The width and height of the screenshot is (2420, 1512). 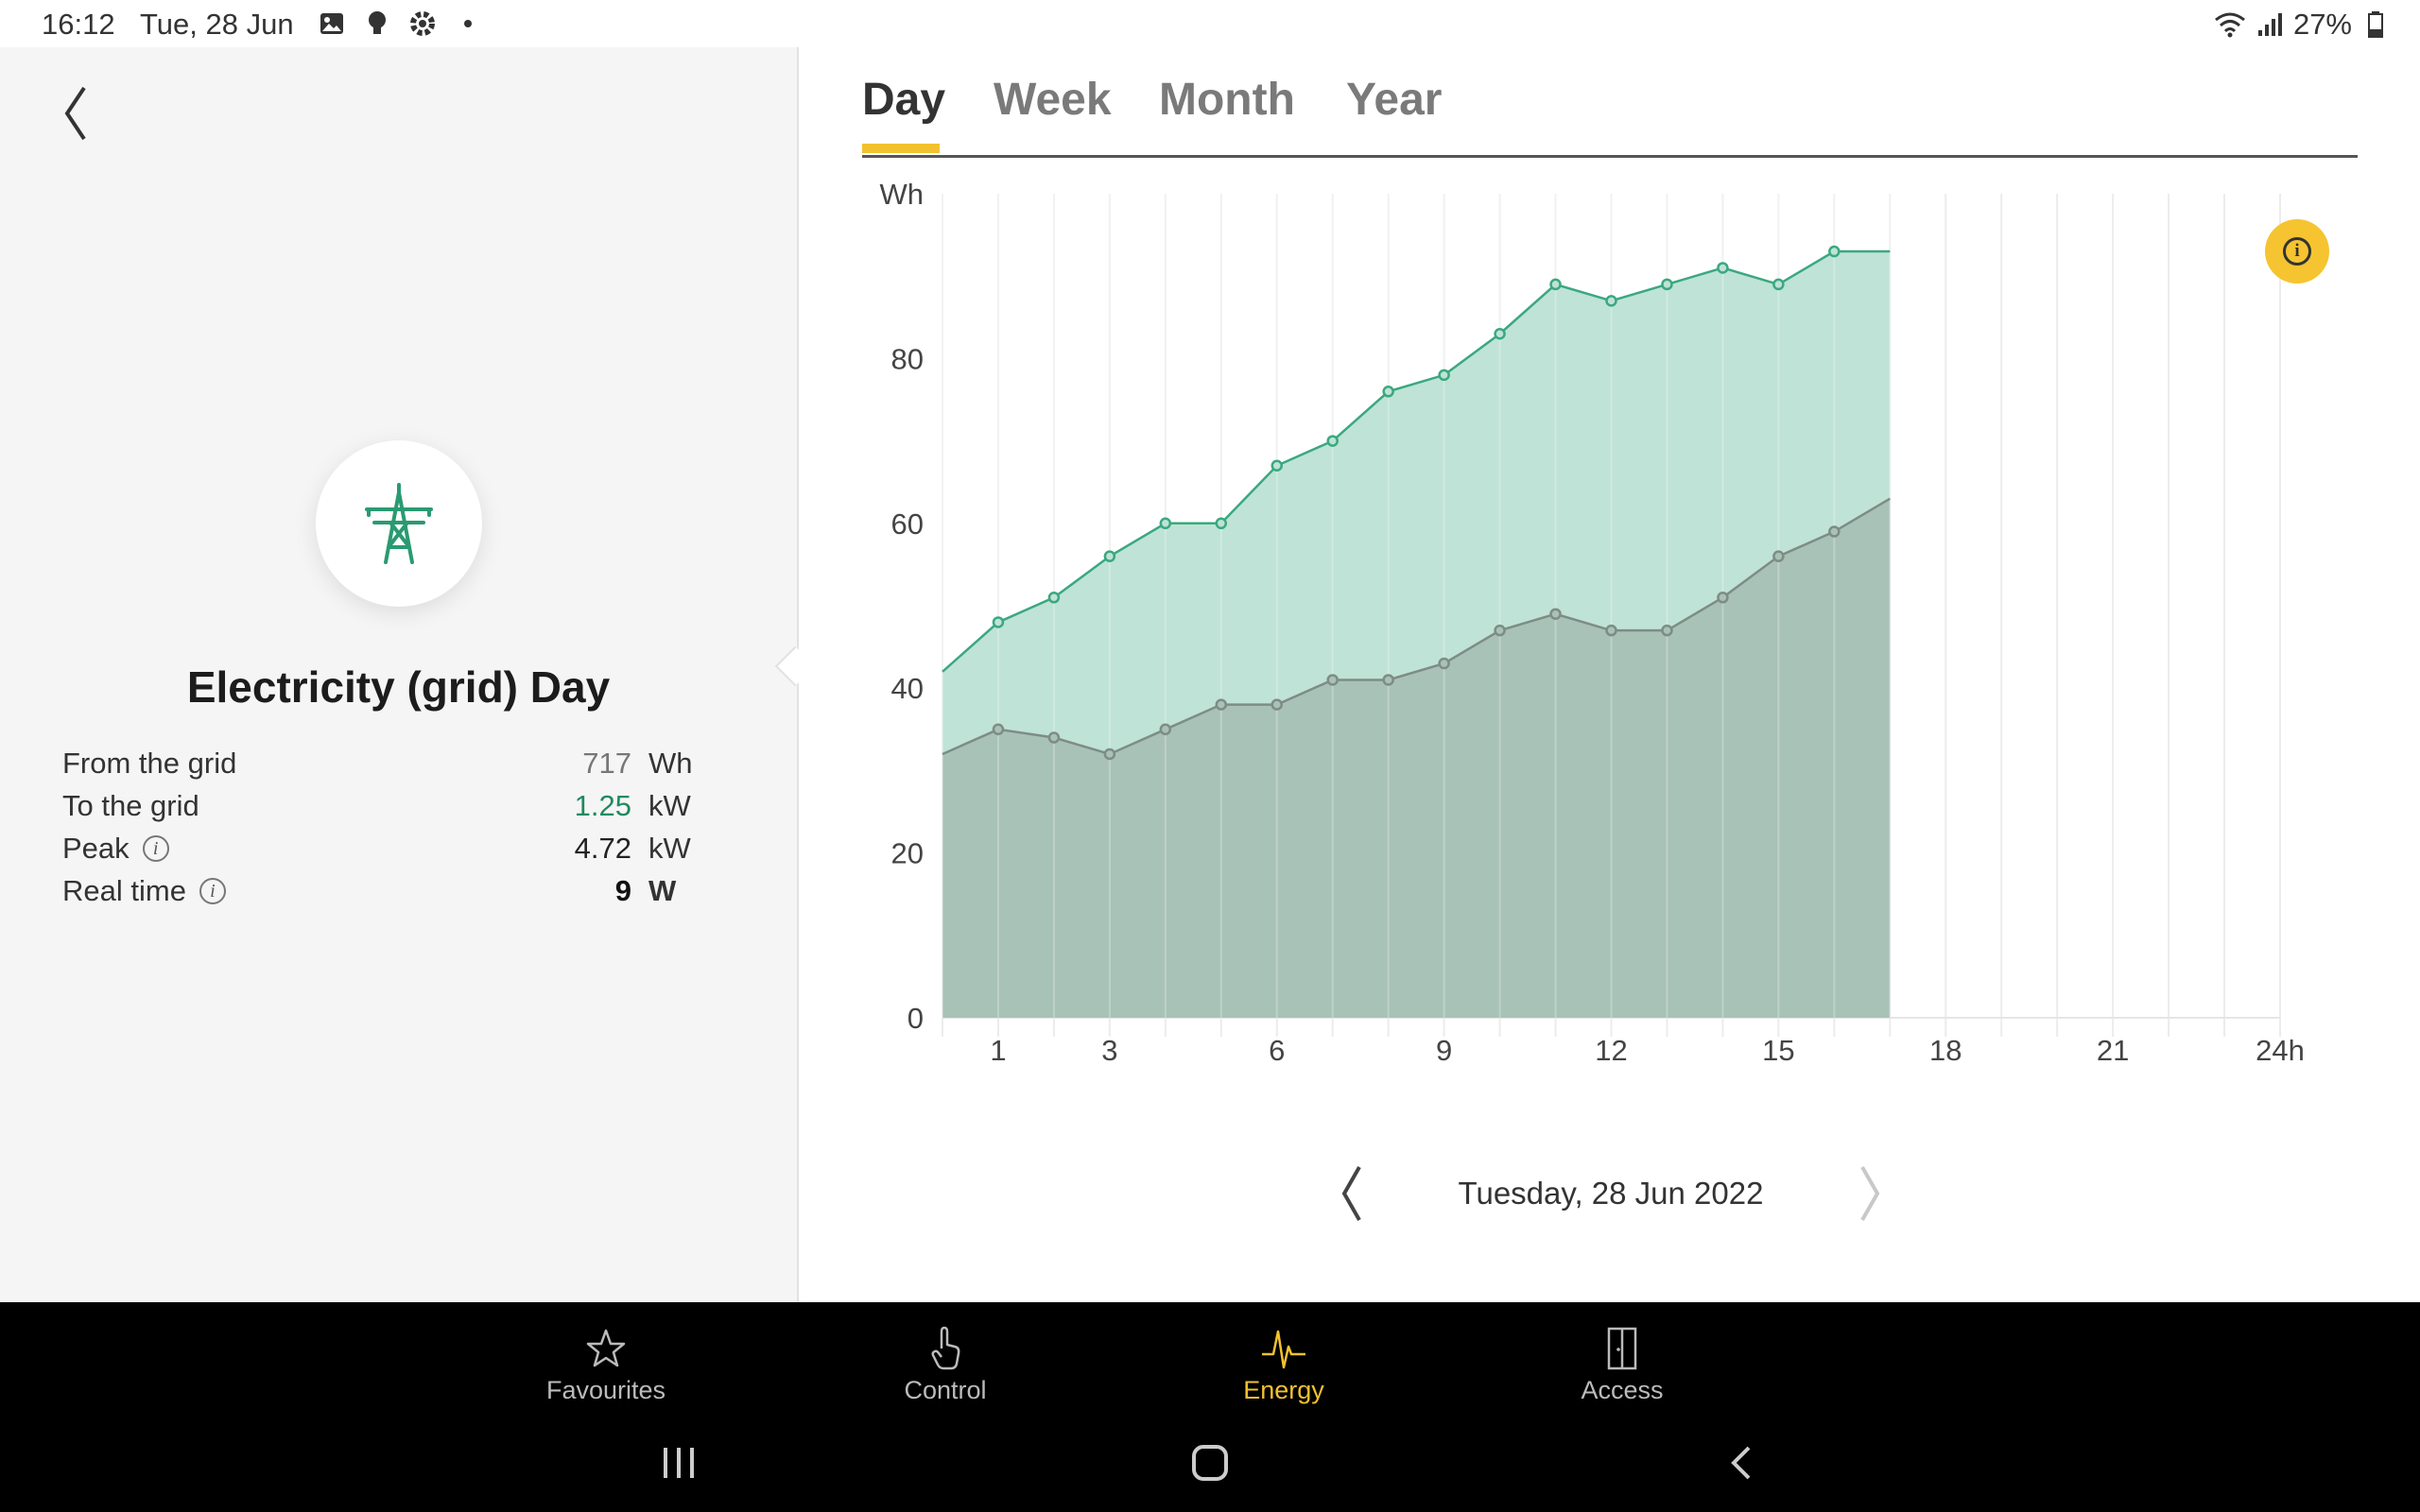 I want to click on chevron-left-icon, so click(x=1351, y=1193).